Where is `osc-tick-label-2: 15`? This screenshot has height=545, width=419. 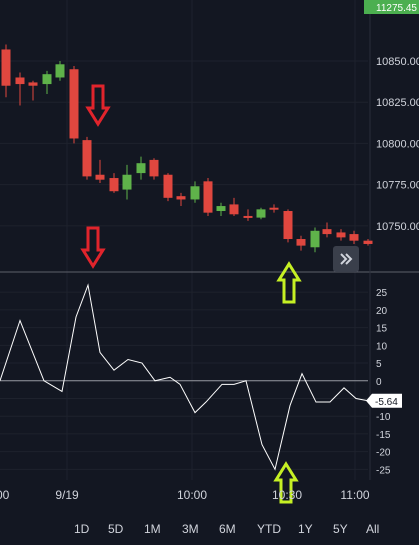
osc-tick-label-2: 15 is located at coordinates (382, 329).